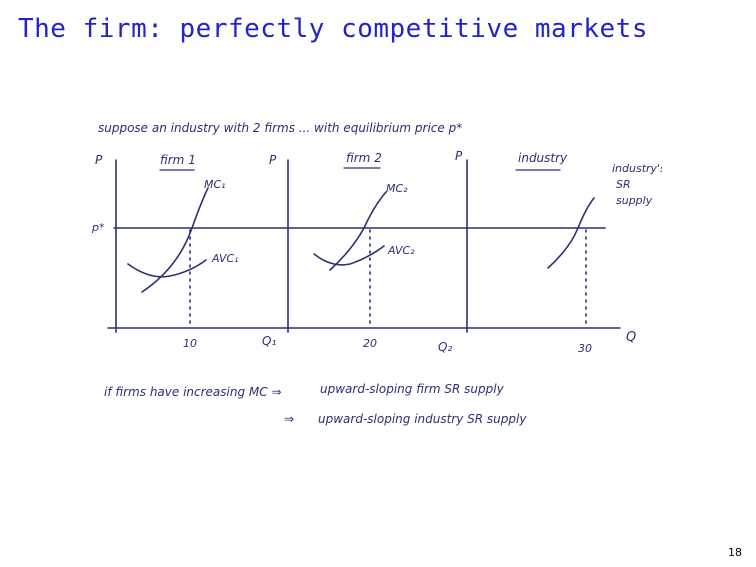  Describe the element at coordinates (333, 29) in the screenshot. I see `slide-title: The firm: perfectly competitive markets` at that location.